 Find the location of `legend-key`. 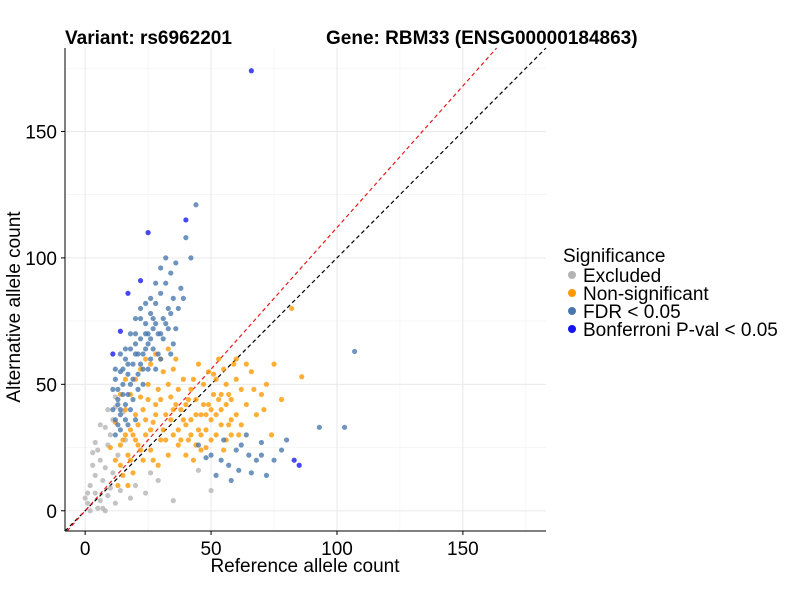

legend-key is located at coordinates (572, 275).